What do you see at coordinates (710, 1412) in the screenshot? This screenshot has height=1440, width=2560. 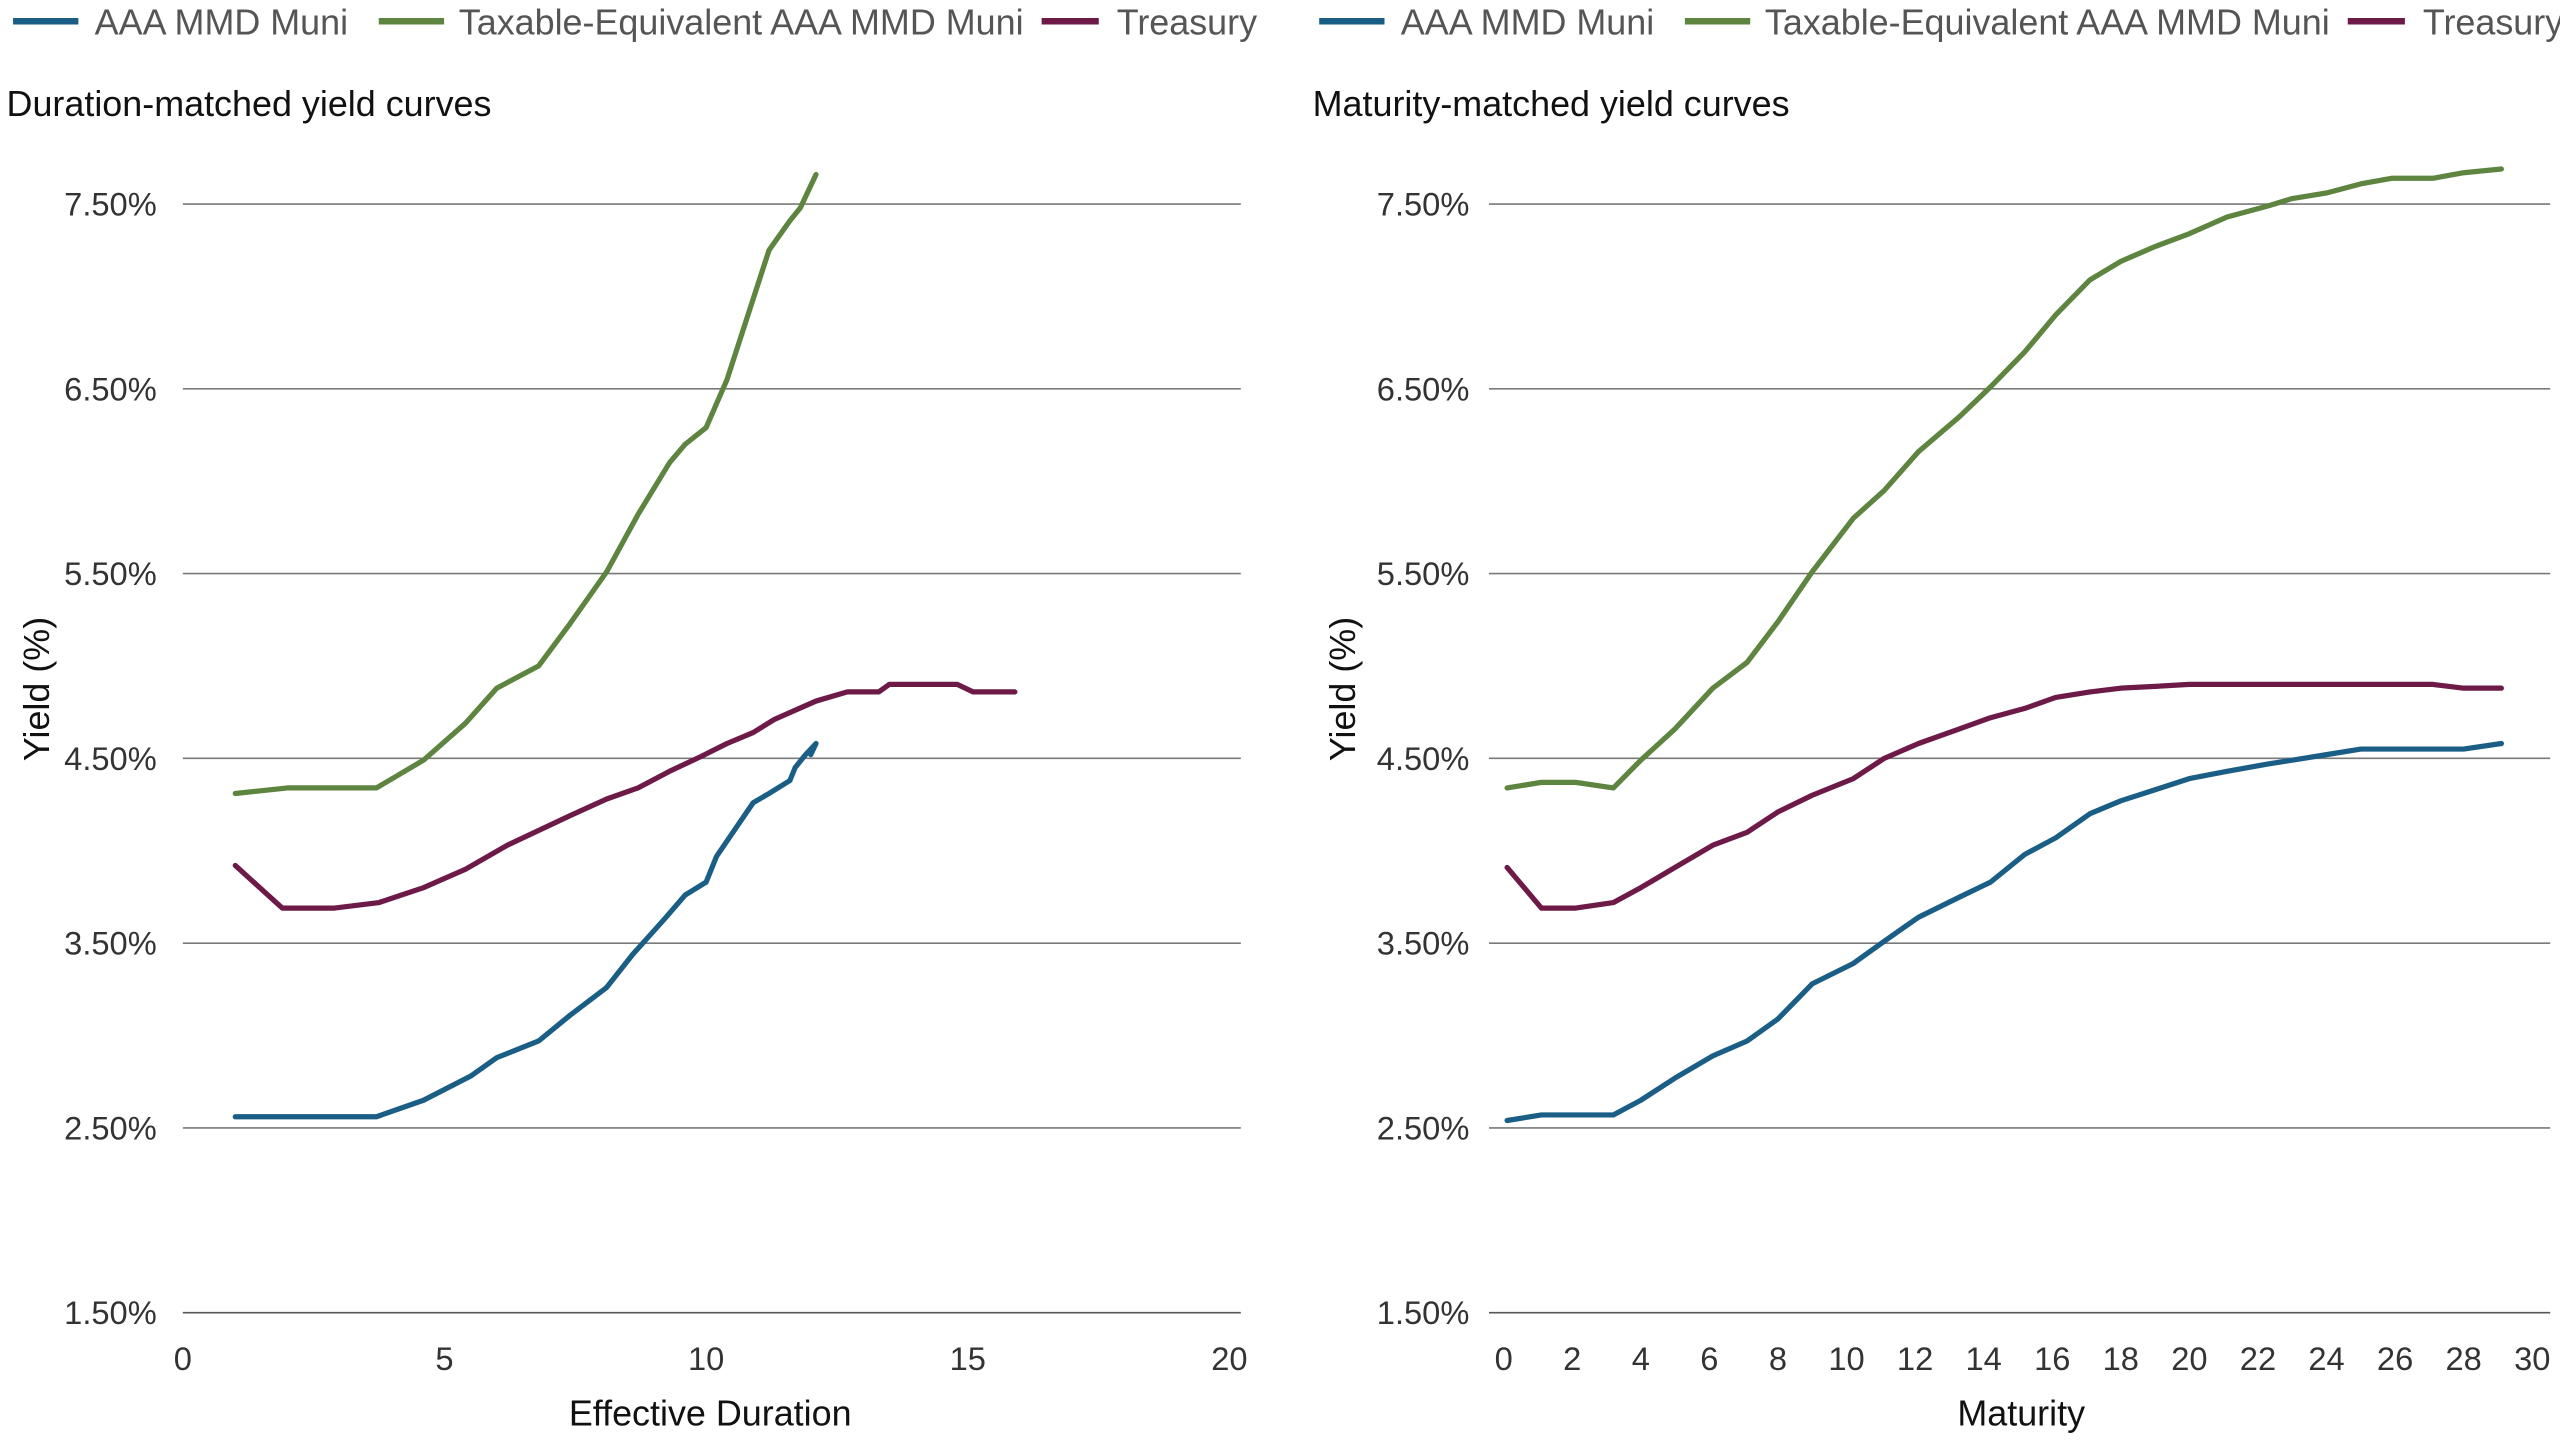 I see `x-axis-label: Effective Duration` at bounding box center [710, 1412].